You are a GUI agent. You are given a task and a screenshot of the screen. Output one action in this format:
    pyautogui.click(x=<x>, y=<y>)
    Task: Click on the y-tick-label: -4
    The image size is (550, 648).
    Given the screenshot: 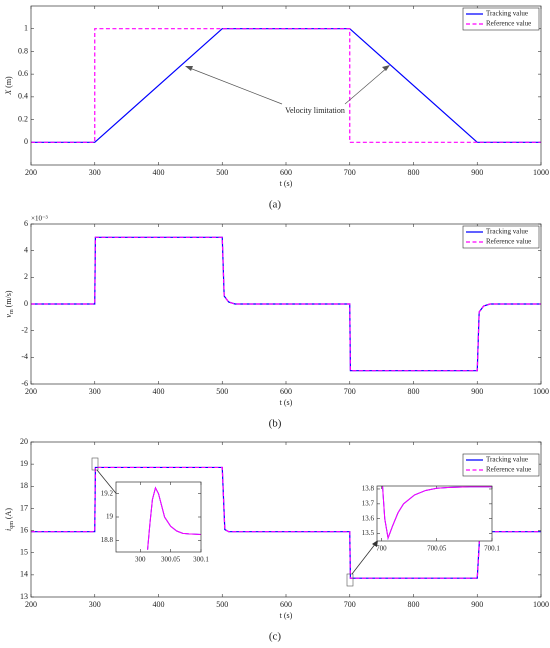 What is the action you would take?
    pyautogui.click(x=24, y=356)
    